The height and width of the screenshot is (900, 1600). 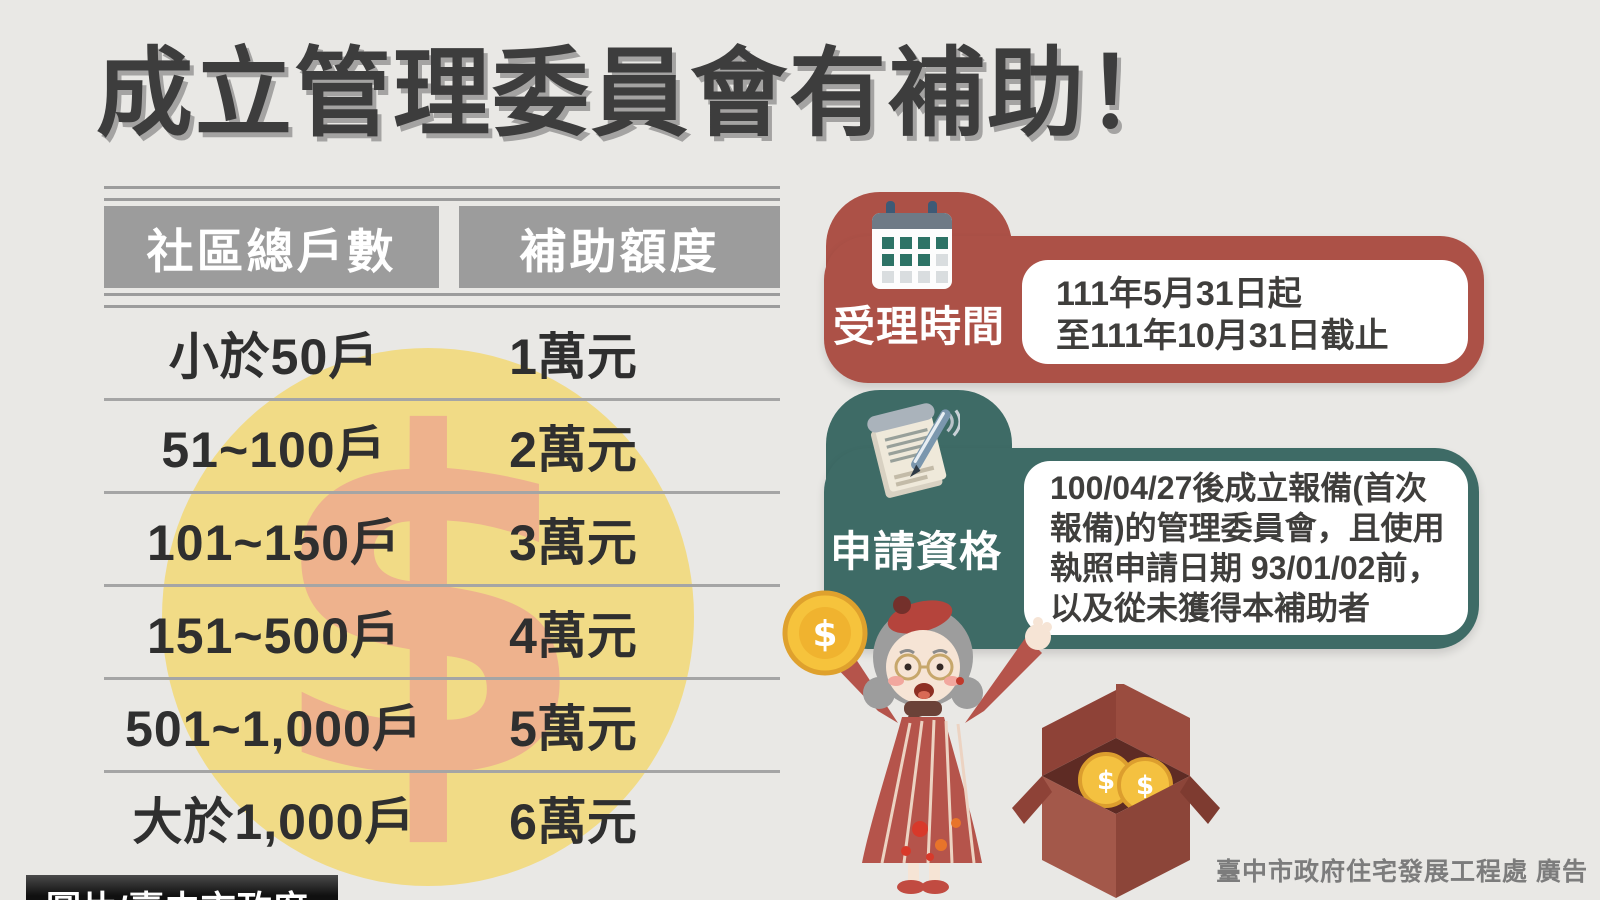 I want to click on table-row: 小於50戶 1萬元, so click(x=442, y=354).